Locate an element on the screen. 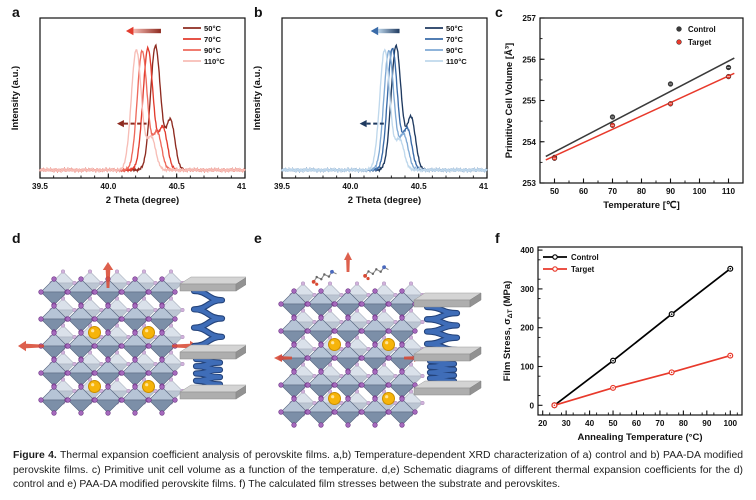 The height and width of the screenshot is (500, 756). svg-text: Primitive Cell Volume [Å³] is located at coordinates (509, 100).